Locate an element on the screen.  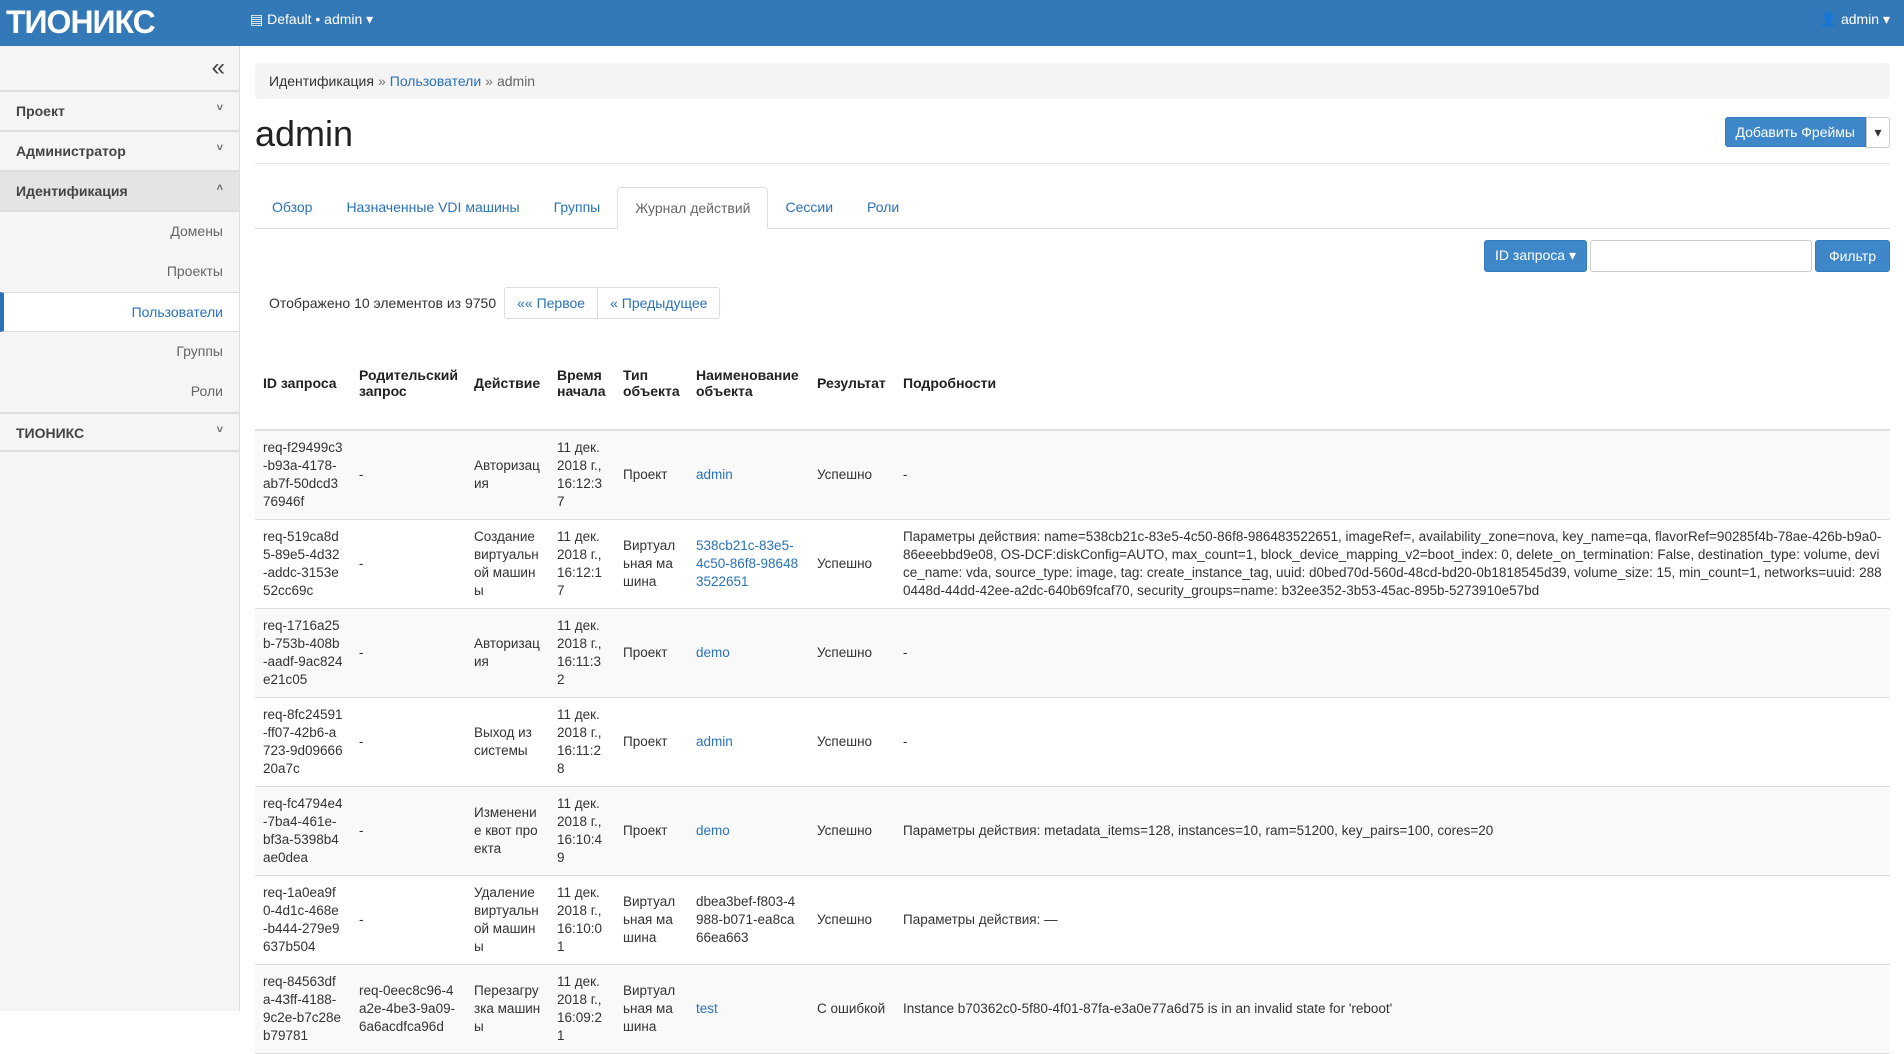
cell-start-time: 11 дек. 2018 г., 16:12:37 is located at coordinates (582, 475).